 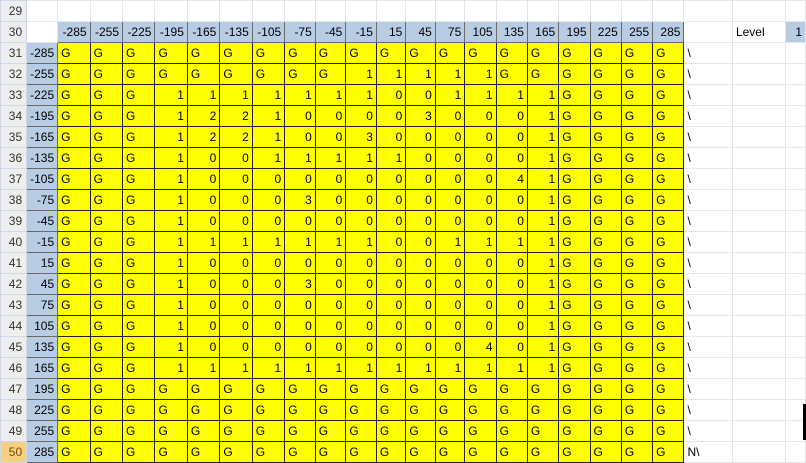 I want to click on row-header-cell: 15, so click(x=42, y=263).